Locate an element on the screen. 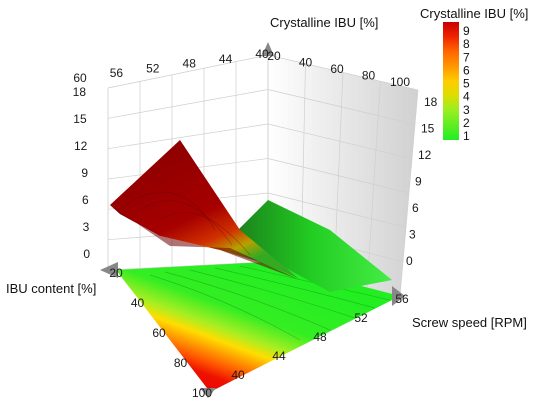  legend-title: Crystalline IBU [%] is located at coordinates (474, 13).